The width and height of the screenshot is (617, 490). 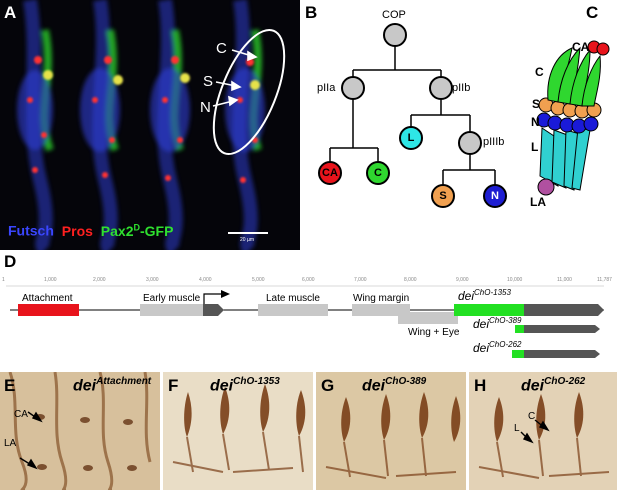 I want to click on panel-f-micrograph, so click(x=238, y=431).